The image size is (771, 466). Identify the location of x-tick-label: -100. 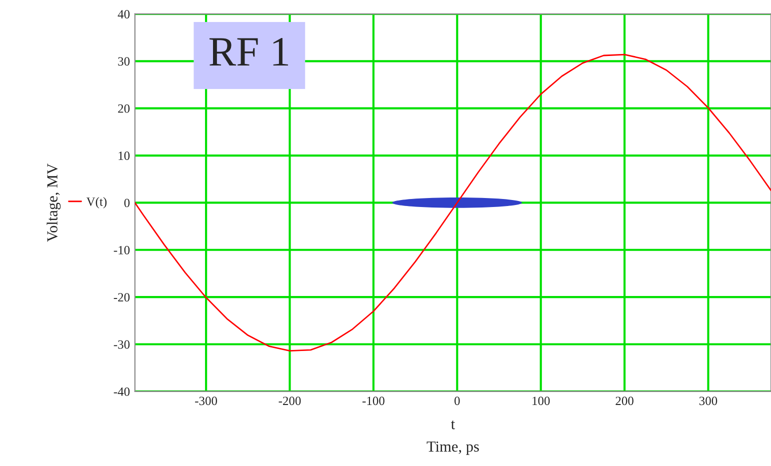
(373, 401).